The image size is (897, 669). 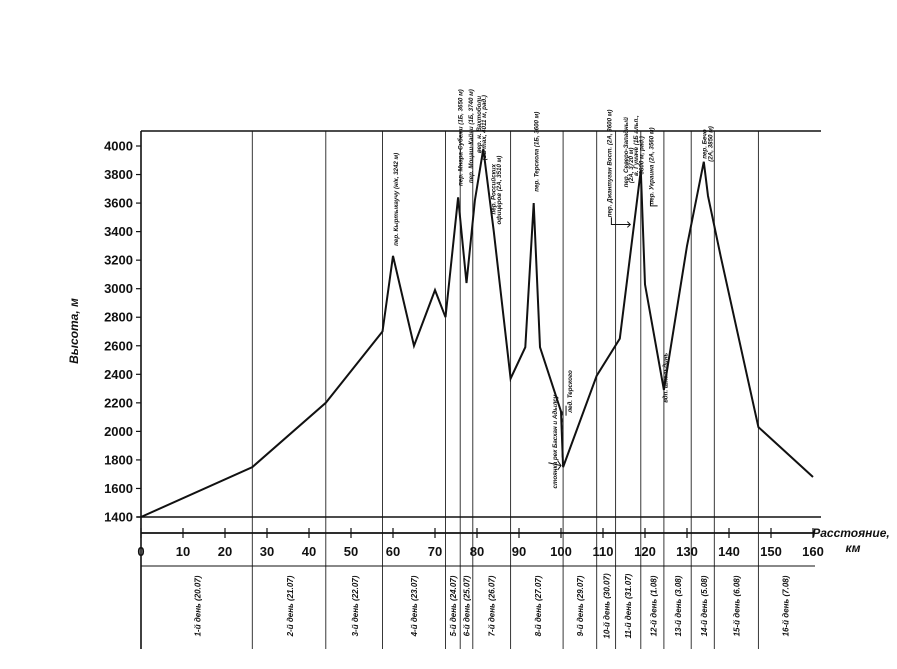 I want to click on day-label: 4-й день (23.07), so click(x=414, y=606).